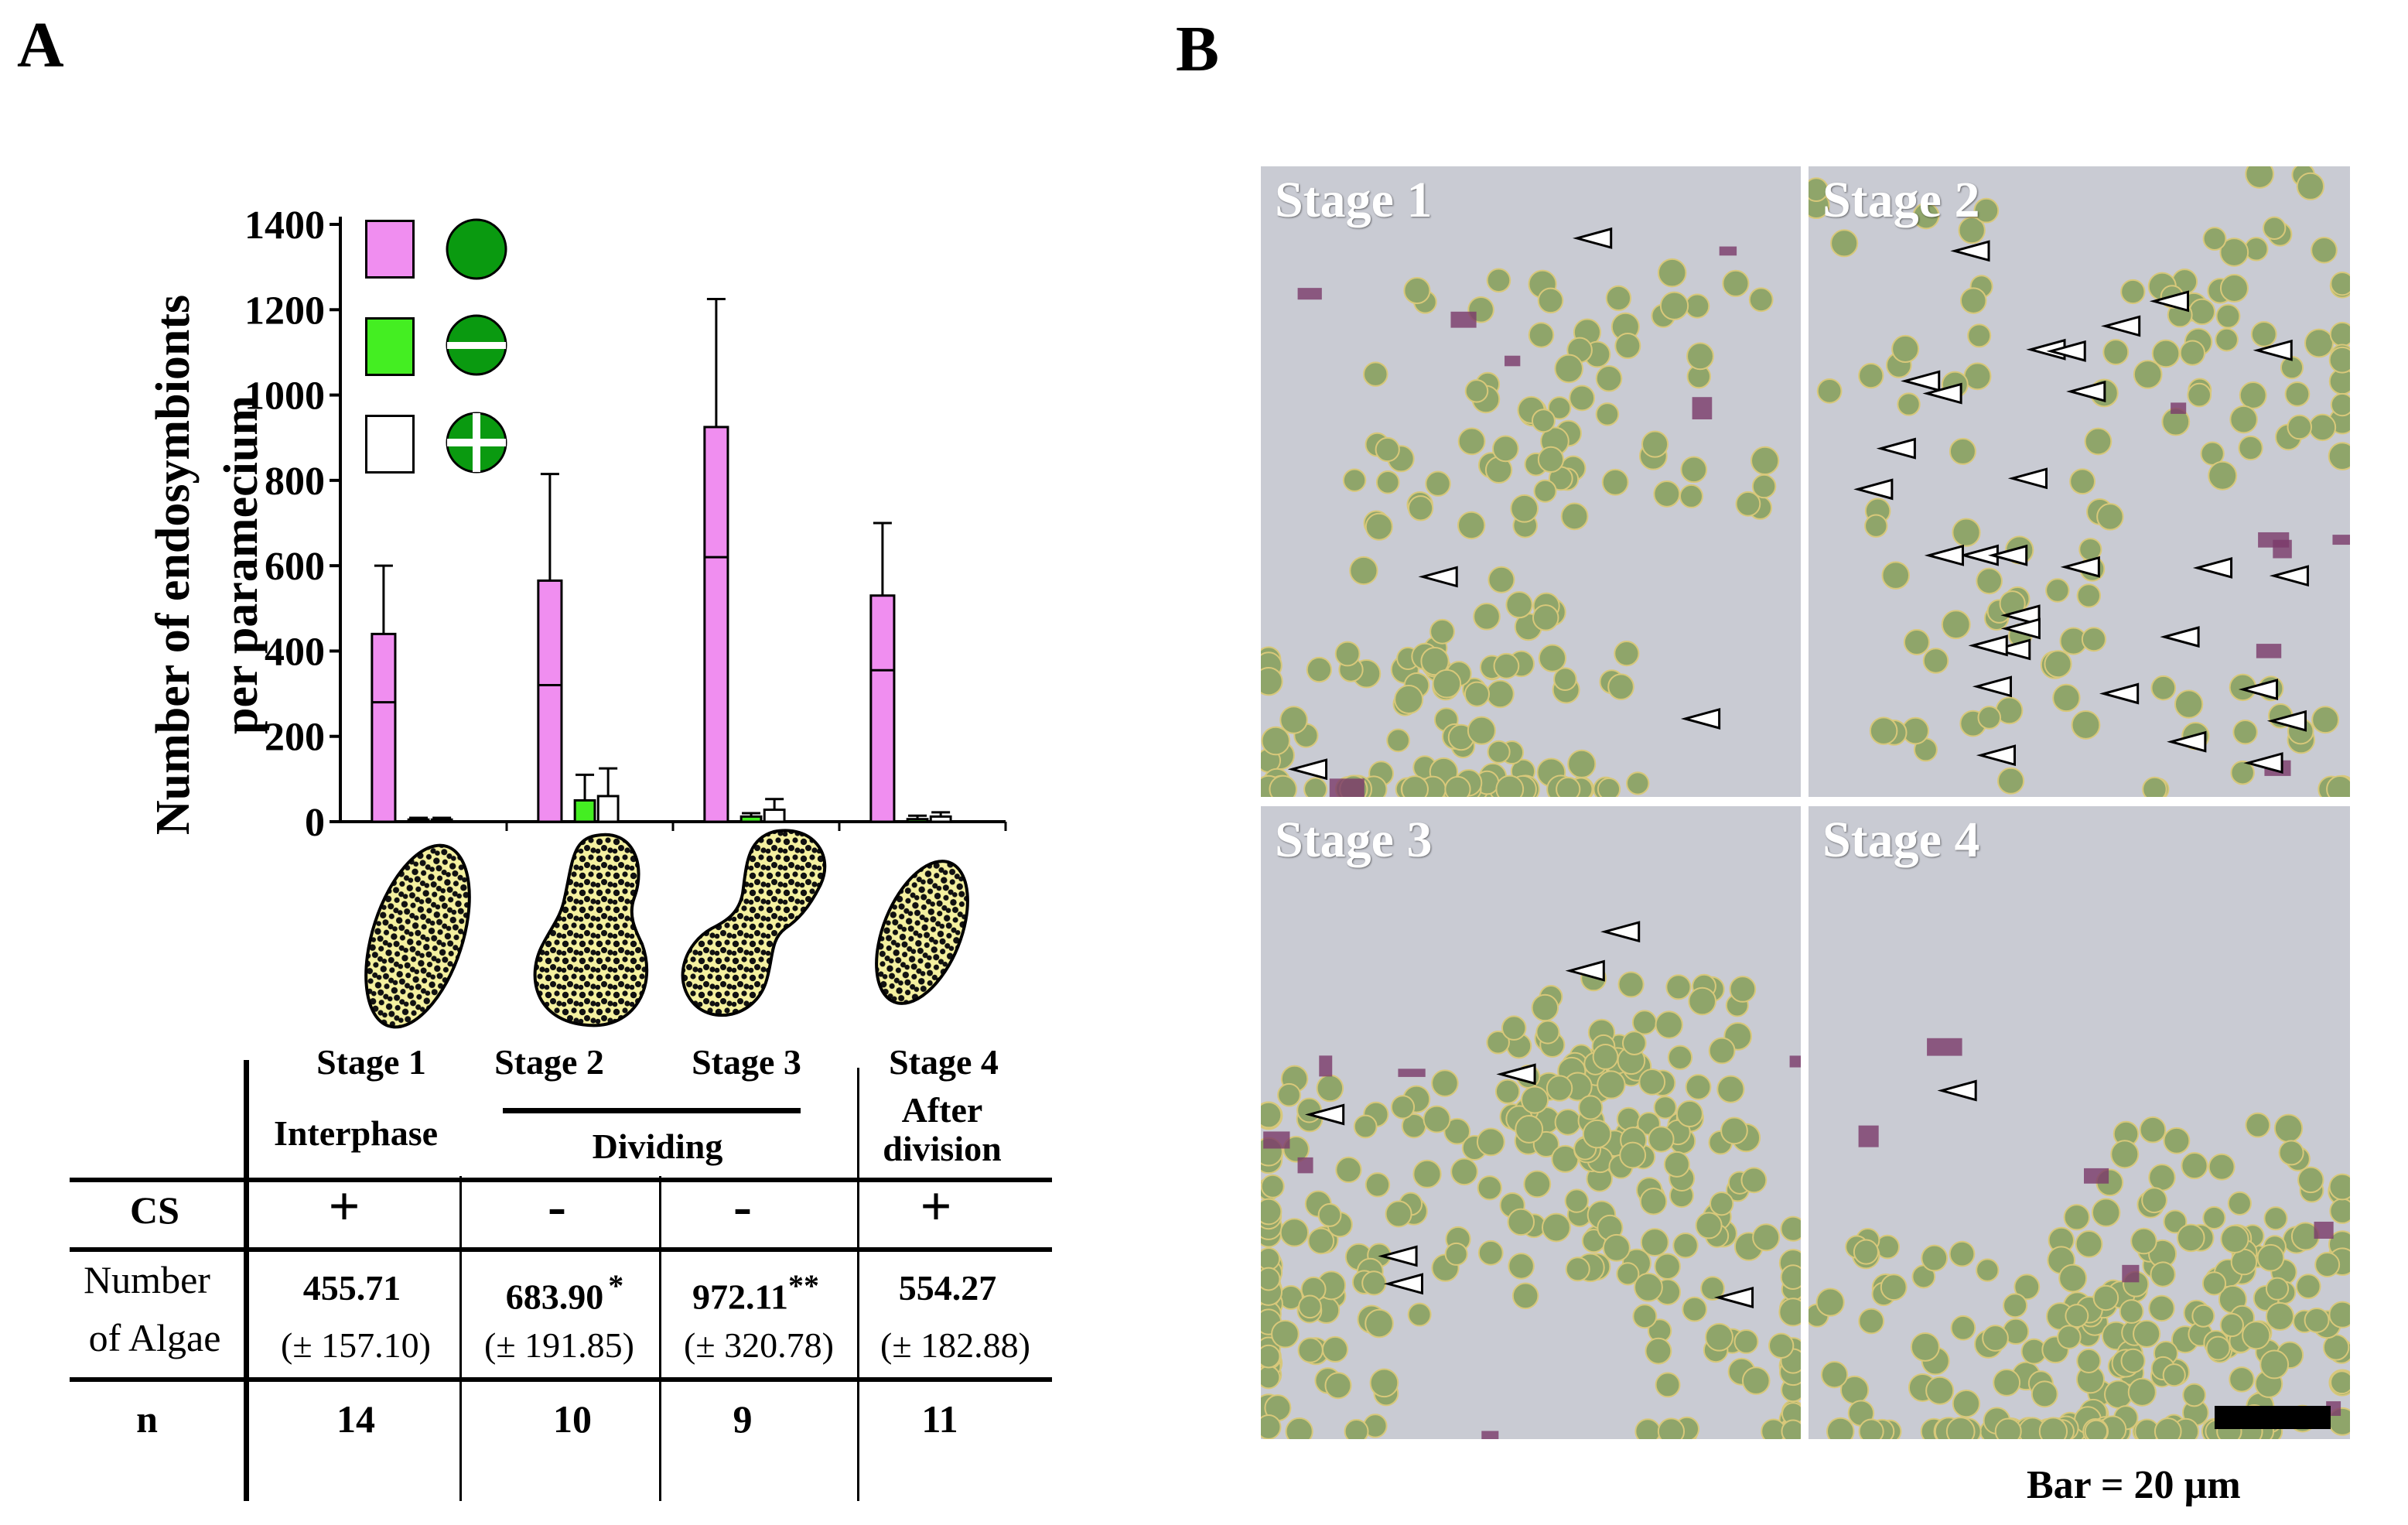  What do you see at coordinates (955, 1345) in the screenshot?
I see `algae-sd-stage-4: (± 182.88)` at bounding box center [955, 1345].